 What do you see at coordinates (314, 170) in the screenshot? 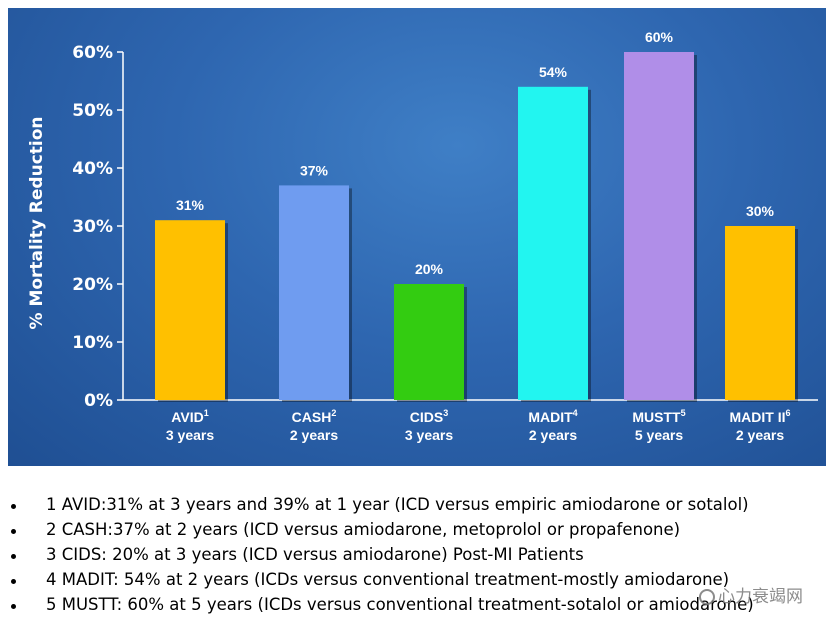
I see `bar-value-label: 37%` at bounding box center [314, 170].